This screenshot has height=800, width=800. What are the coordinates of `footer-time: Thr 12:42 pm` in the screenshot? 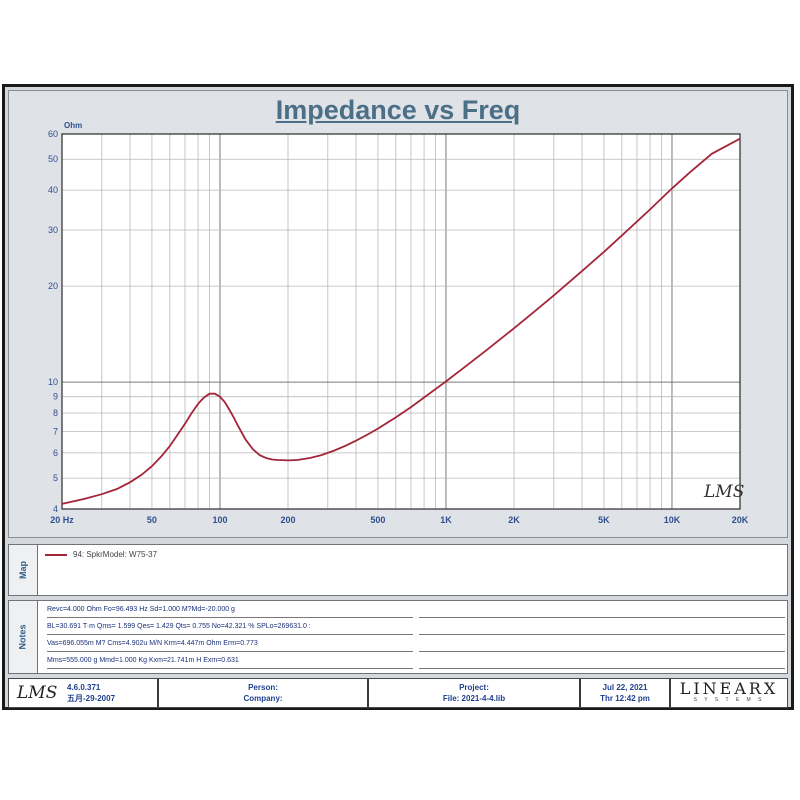 It's located at (625, 698).